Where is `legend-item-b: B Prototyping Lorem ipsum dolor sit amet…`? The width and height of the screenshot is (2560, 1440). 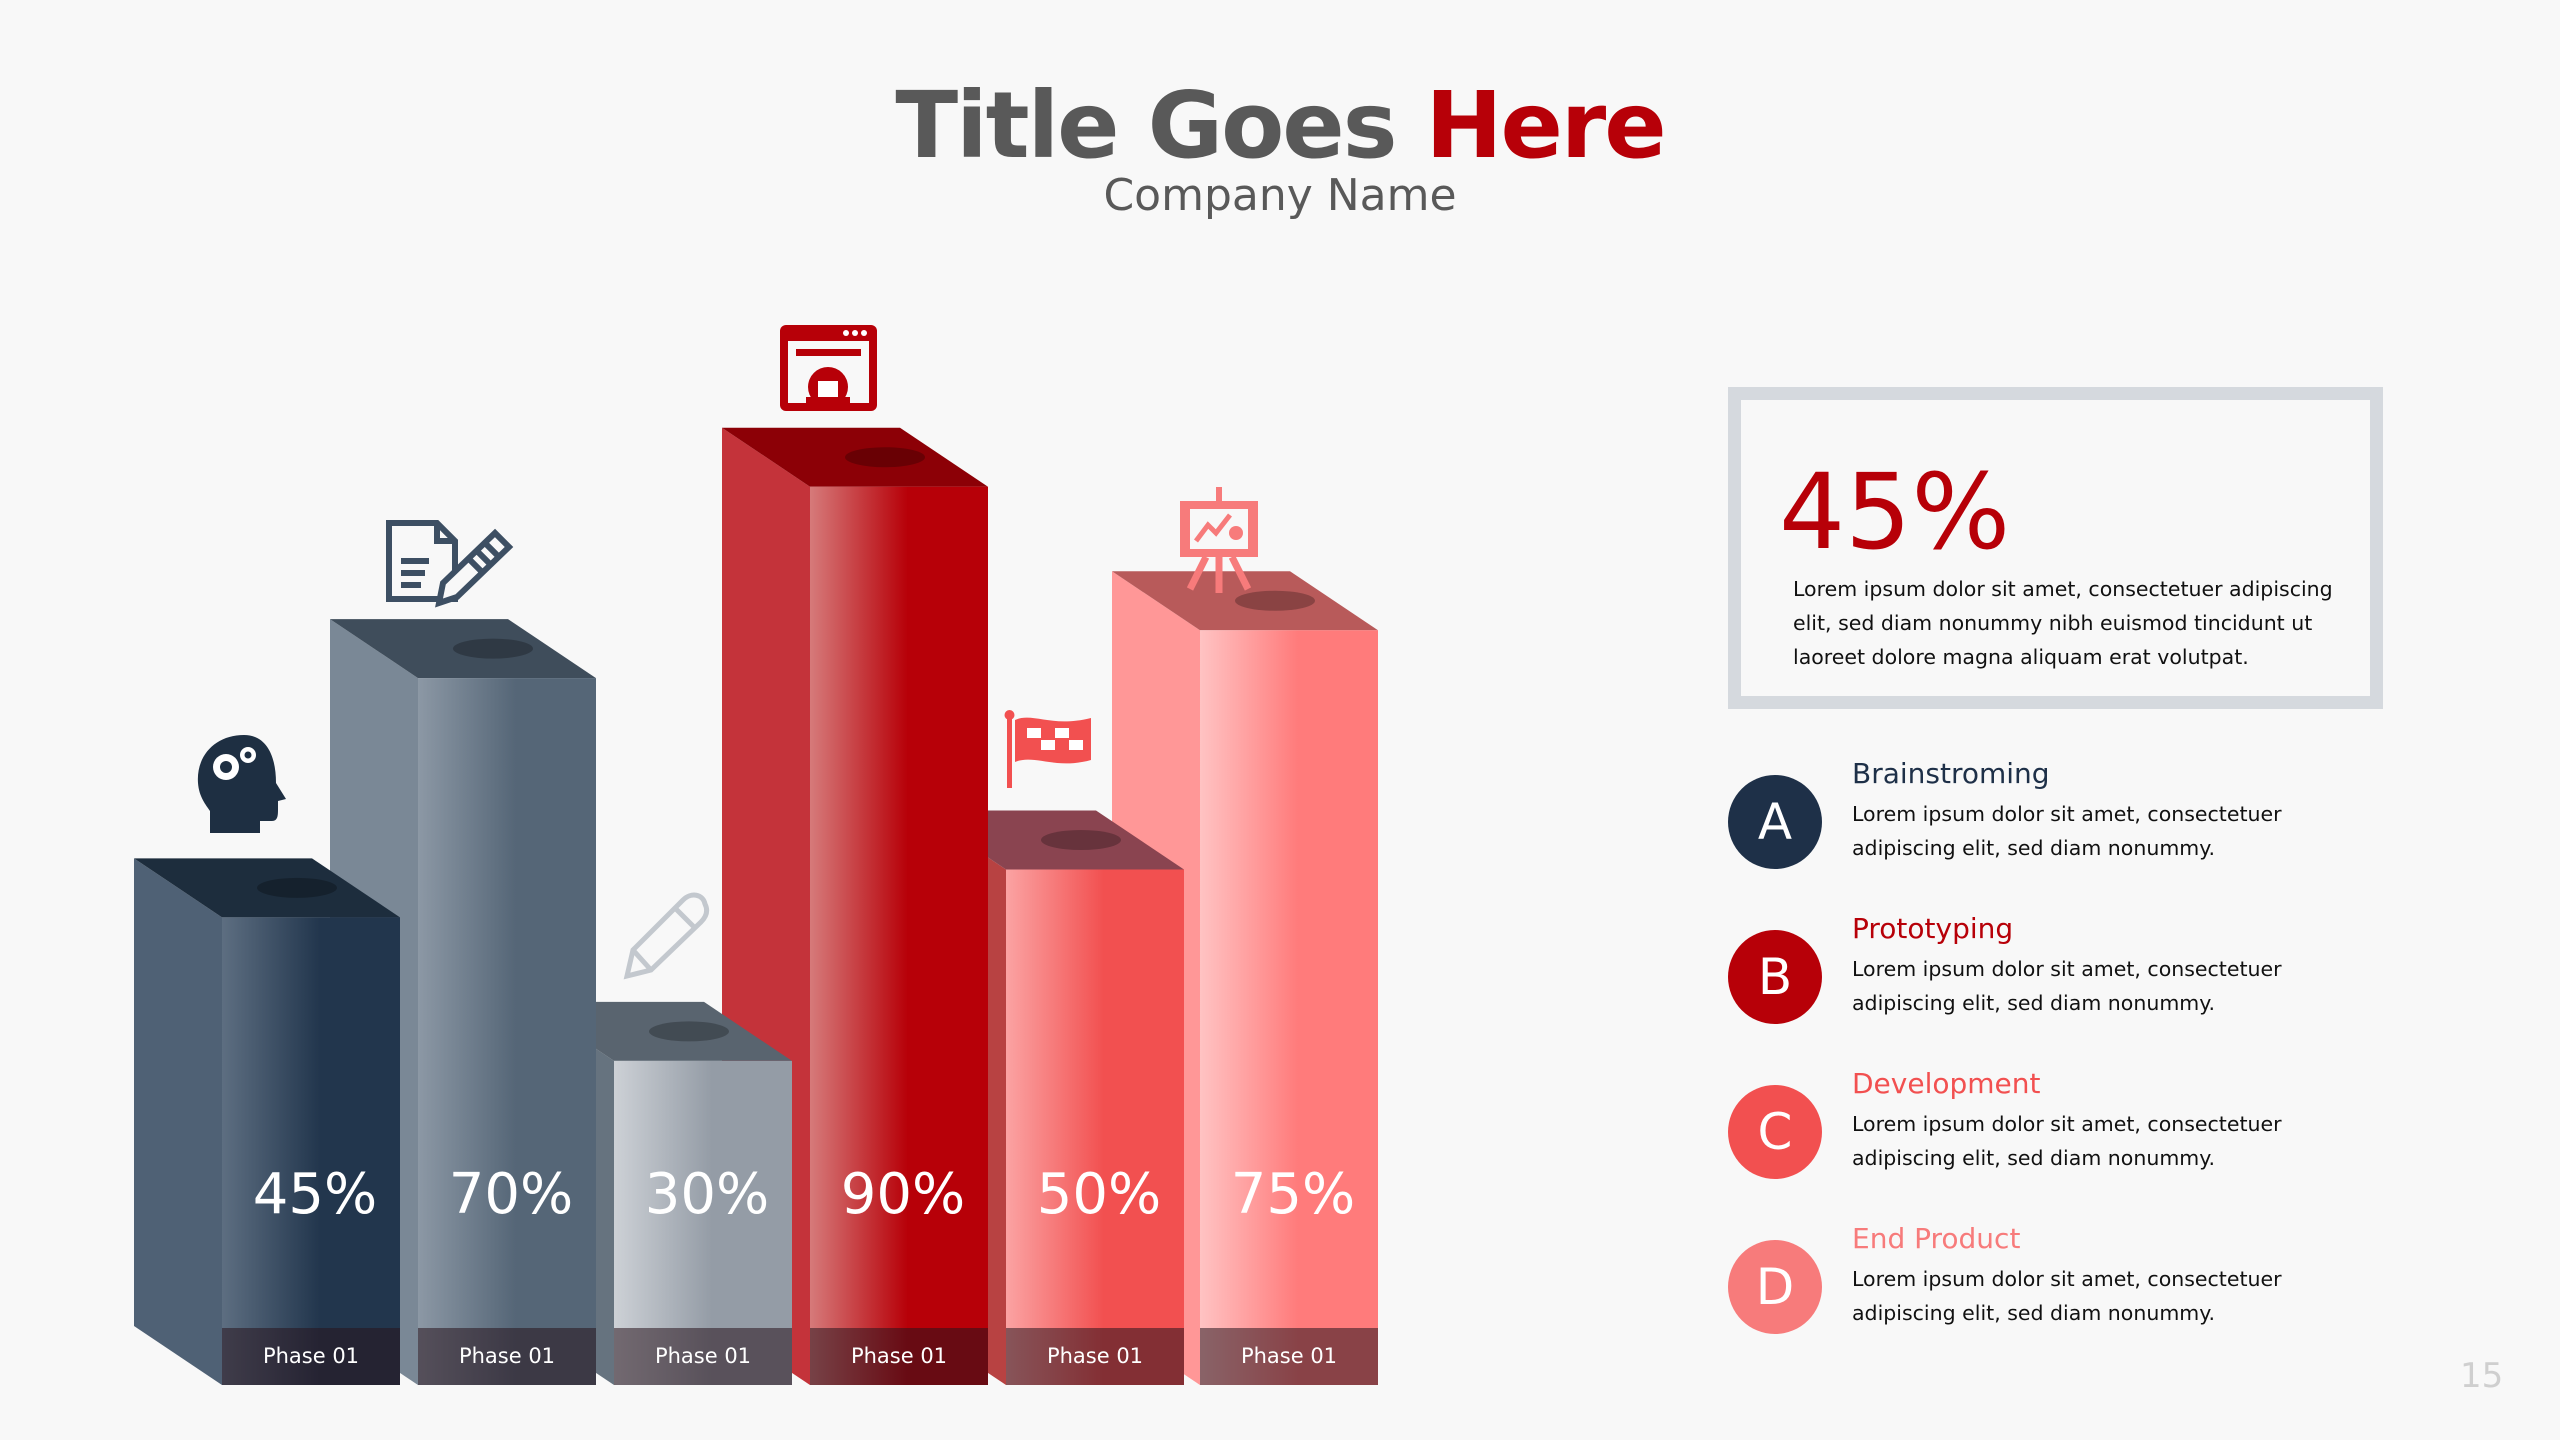 legend-item-b: B Prototyping Lorem ipsum dolor sit amet… is located at coordinates (2078, 986).